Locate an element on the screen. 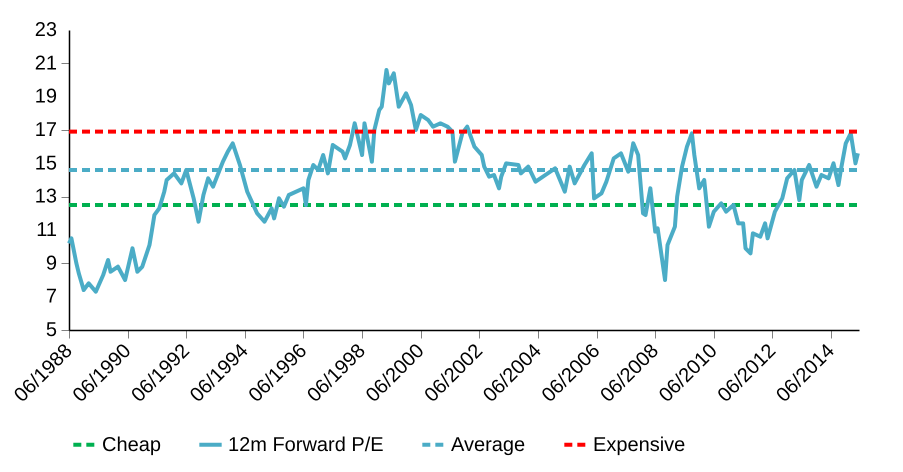 This screenshot has height=472, width=903. y-tick-label: 17 is located at coordinates (45, 130).